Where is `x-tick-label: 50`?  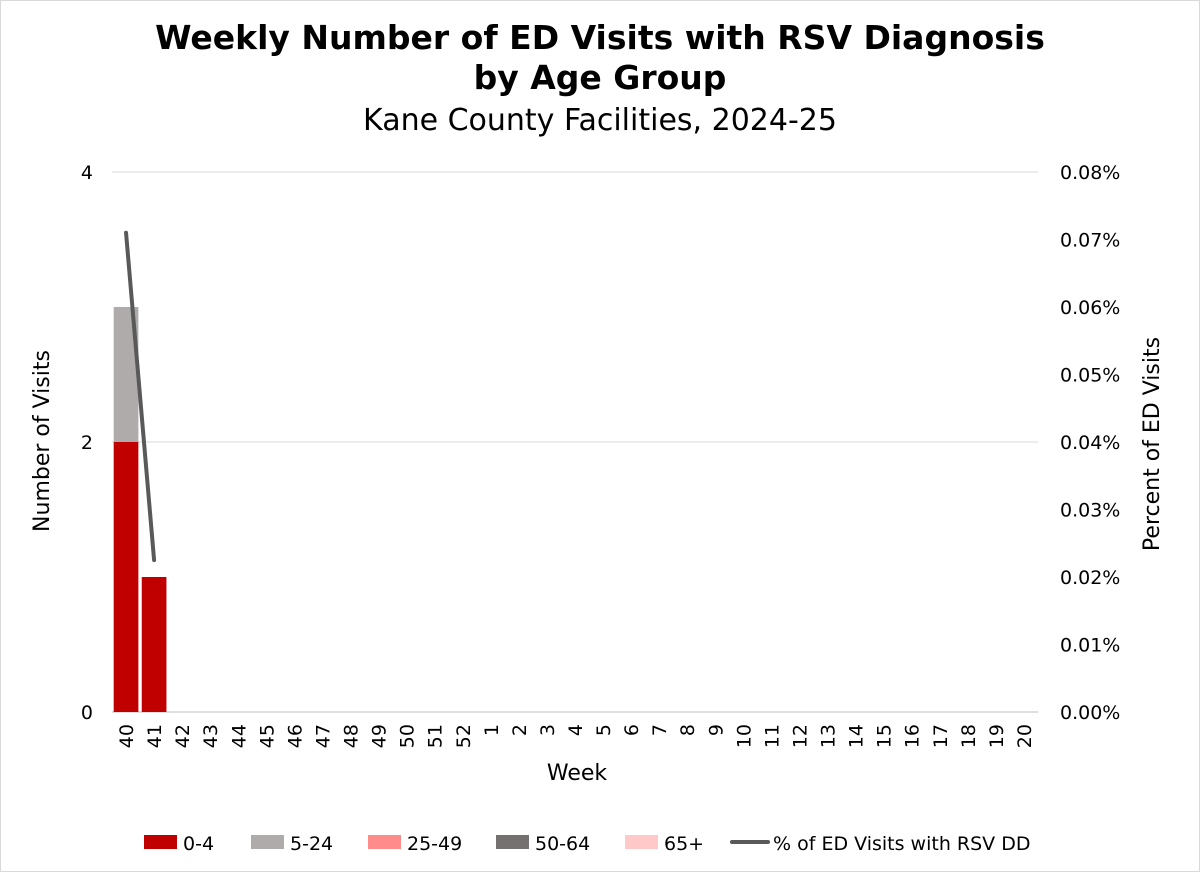
x-tick-label: 50 is located at coordinates (408, 736).